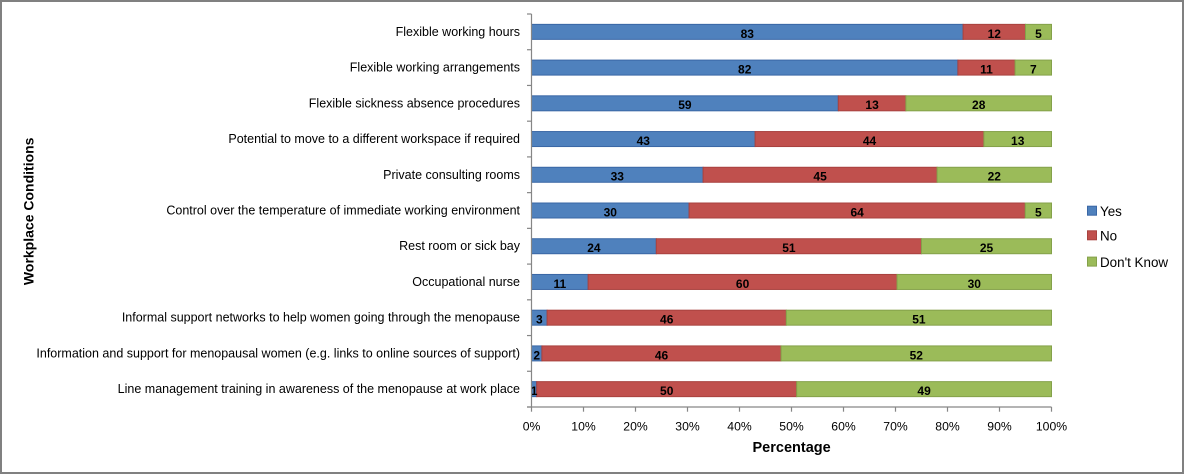 This screenshot has width=1184, height=474. What do you see at coordinates (685, 105) in the screenshot?
I see `svg-text: 59` at bounding box center [685, 105].